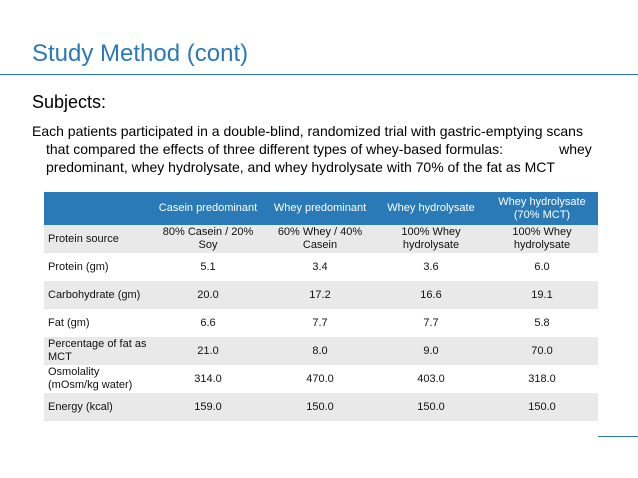 Image resolution: width=638 pixels, height=478 pixels. Describe the element at coordinates (542, 267) in the screenshot. I see `table-cell: 6.0` at that location.